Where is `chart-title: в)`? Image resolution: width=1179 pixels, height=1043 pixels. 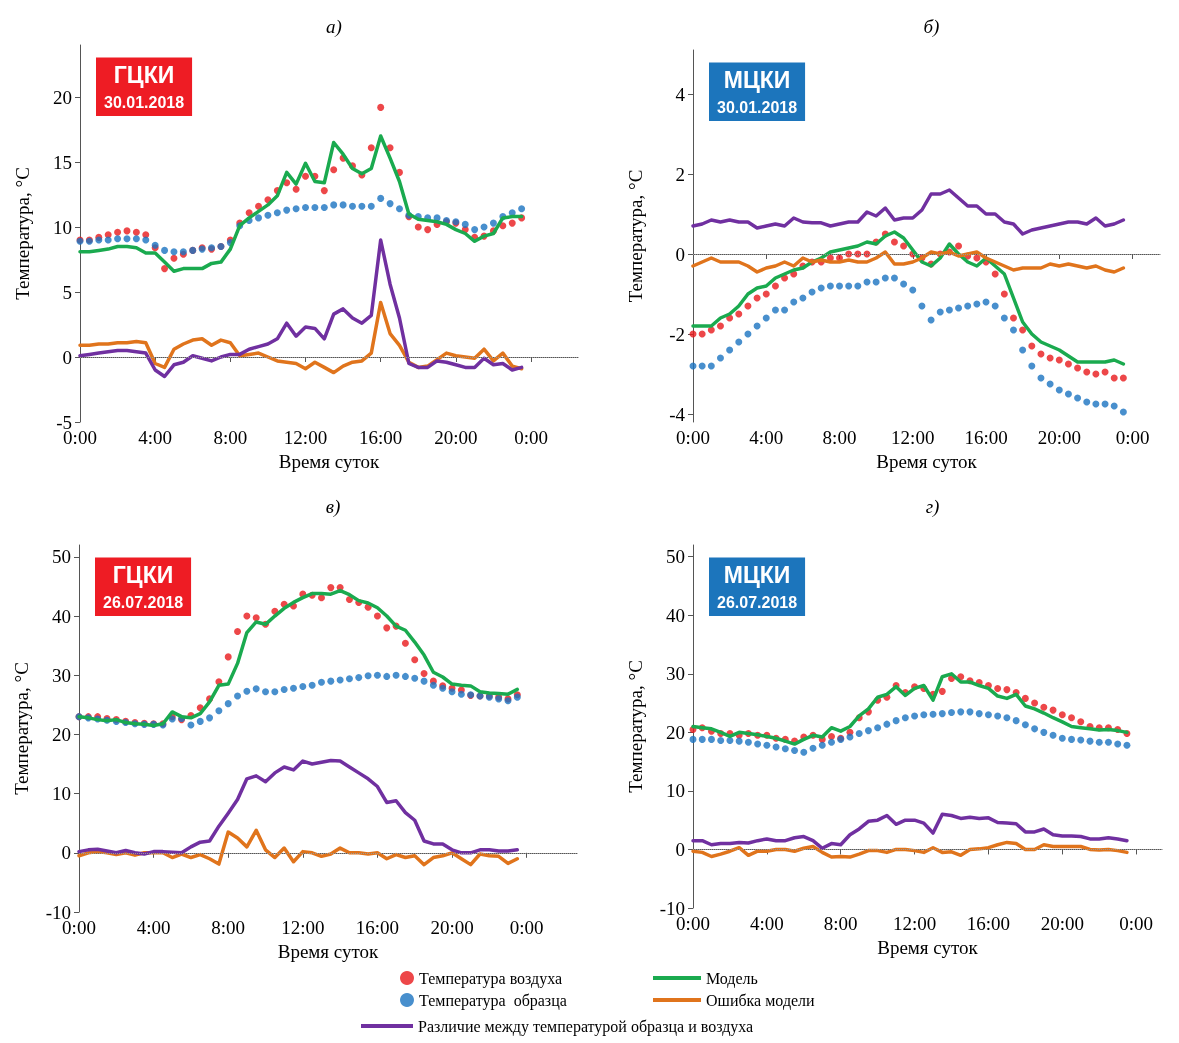 chart-title: в) is located at coordinates (333, 507).